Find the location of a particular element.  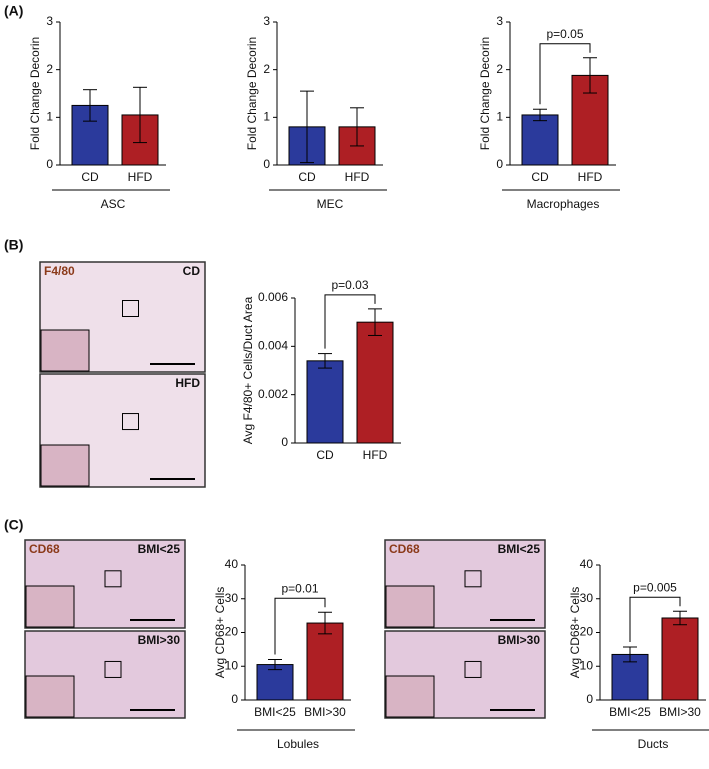

image-label: HFD is located at coordinates (187, 383).